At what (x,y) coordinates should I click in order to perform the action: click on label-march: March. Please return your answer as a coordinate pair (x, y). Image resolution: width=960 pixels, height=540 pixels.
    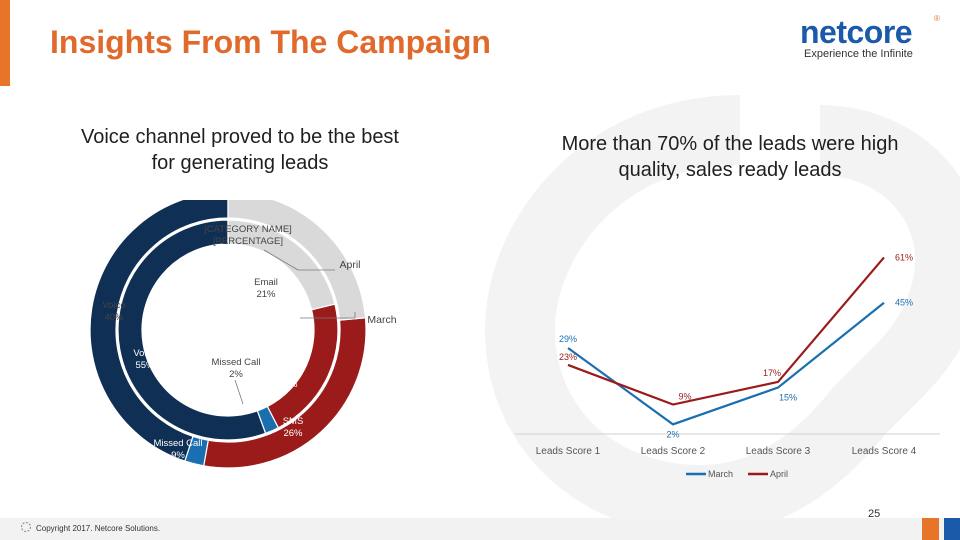
    Looking at the image, I should click on (381, 320).